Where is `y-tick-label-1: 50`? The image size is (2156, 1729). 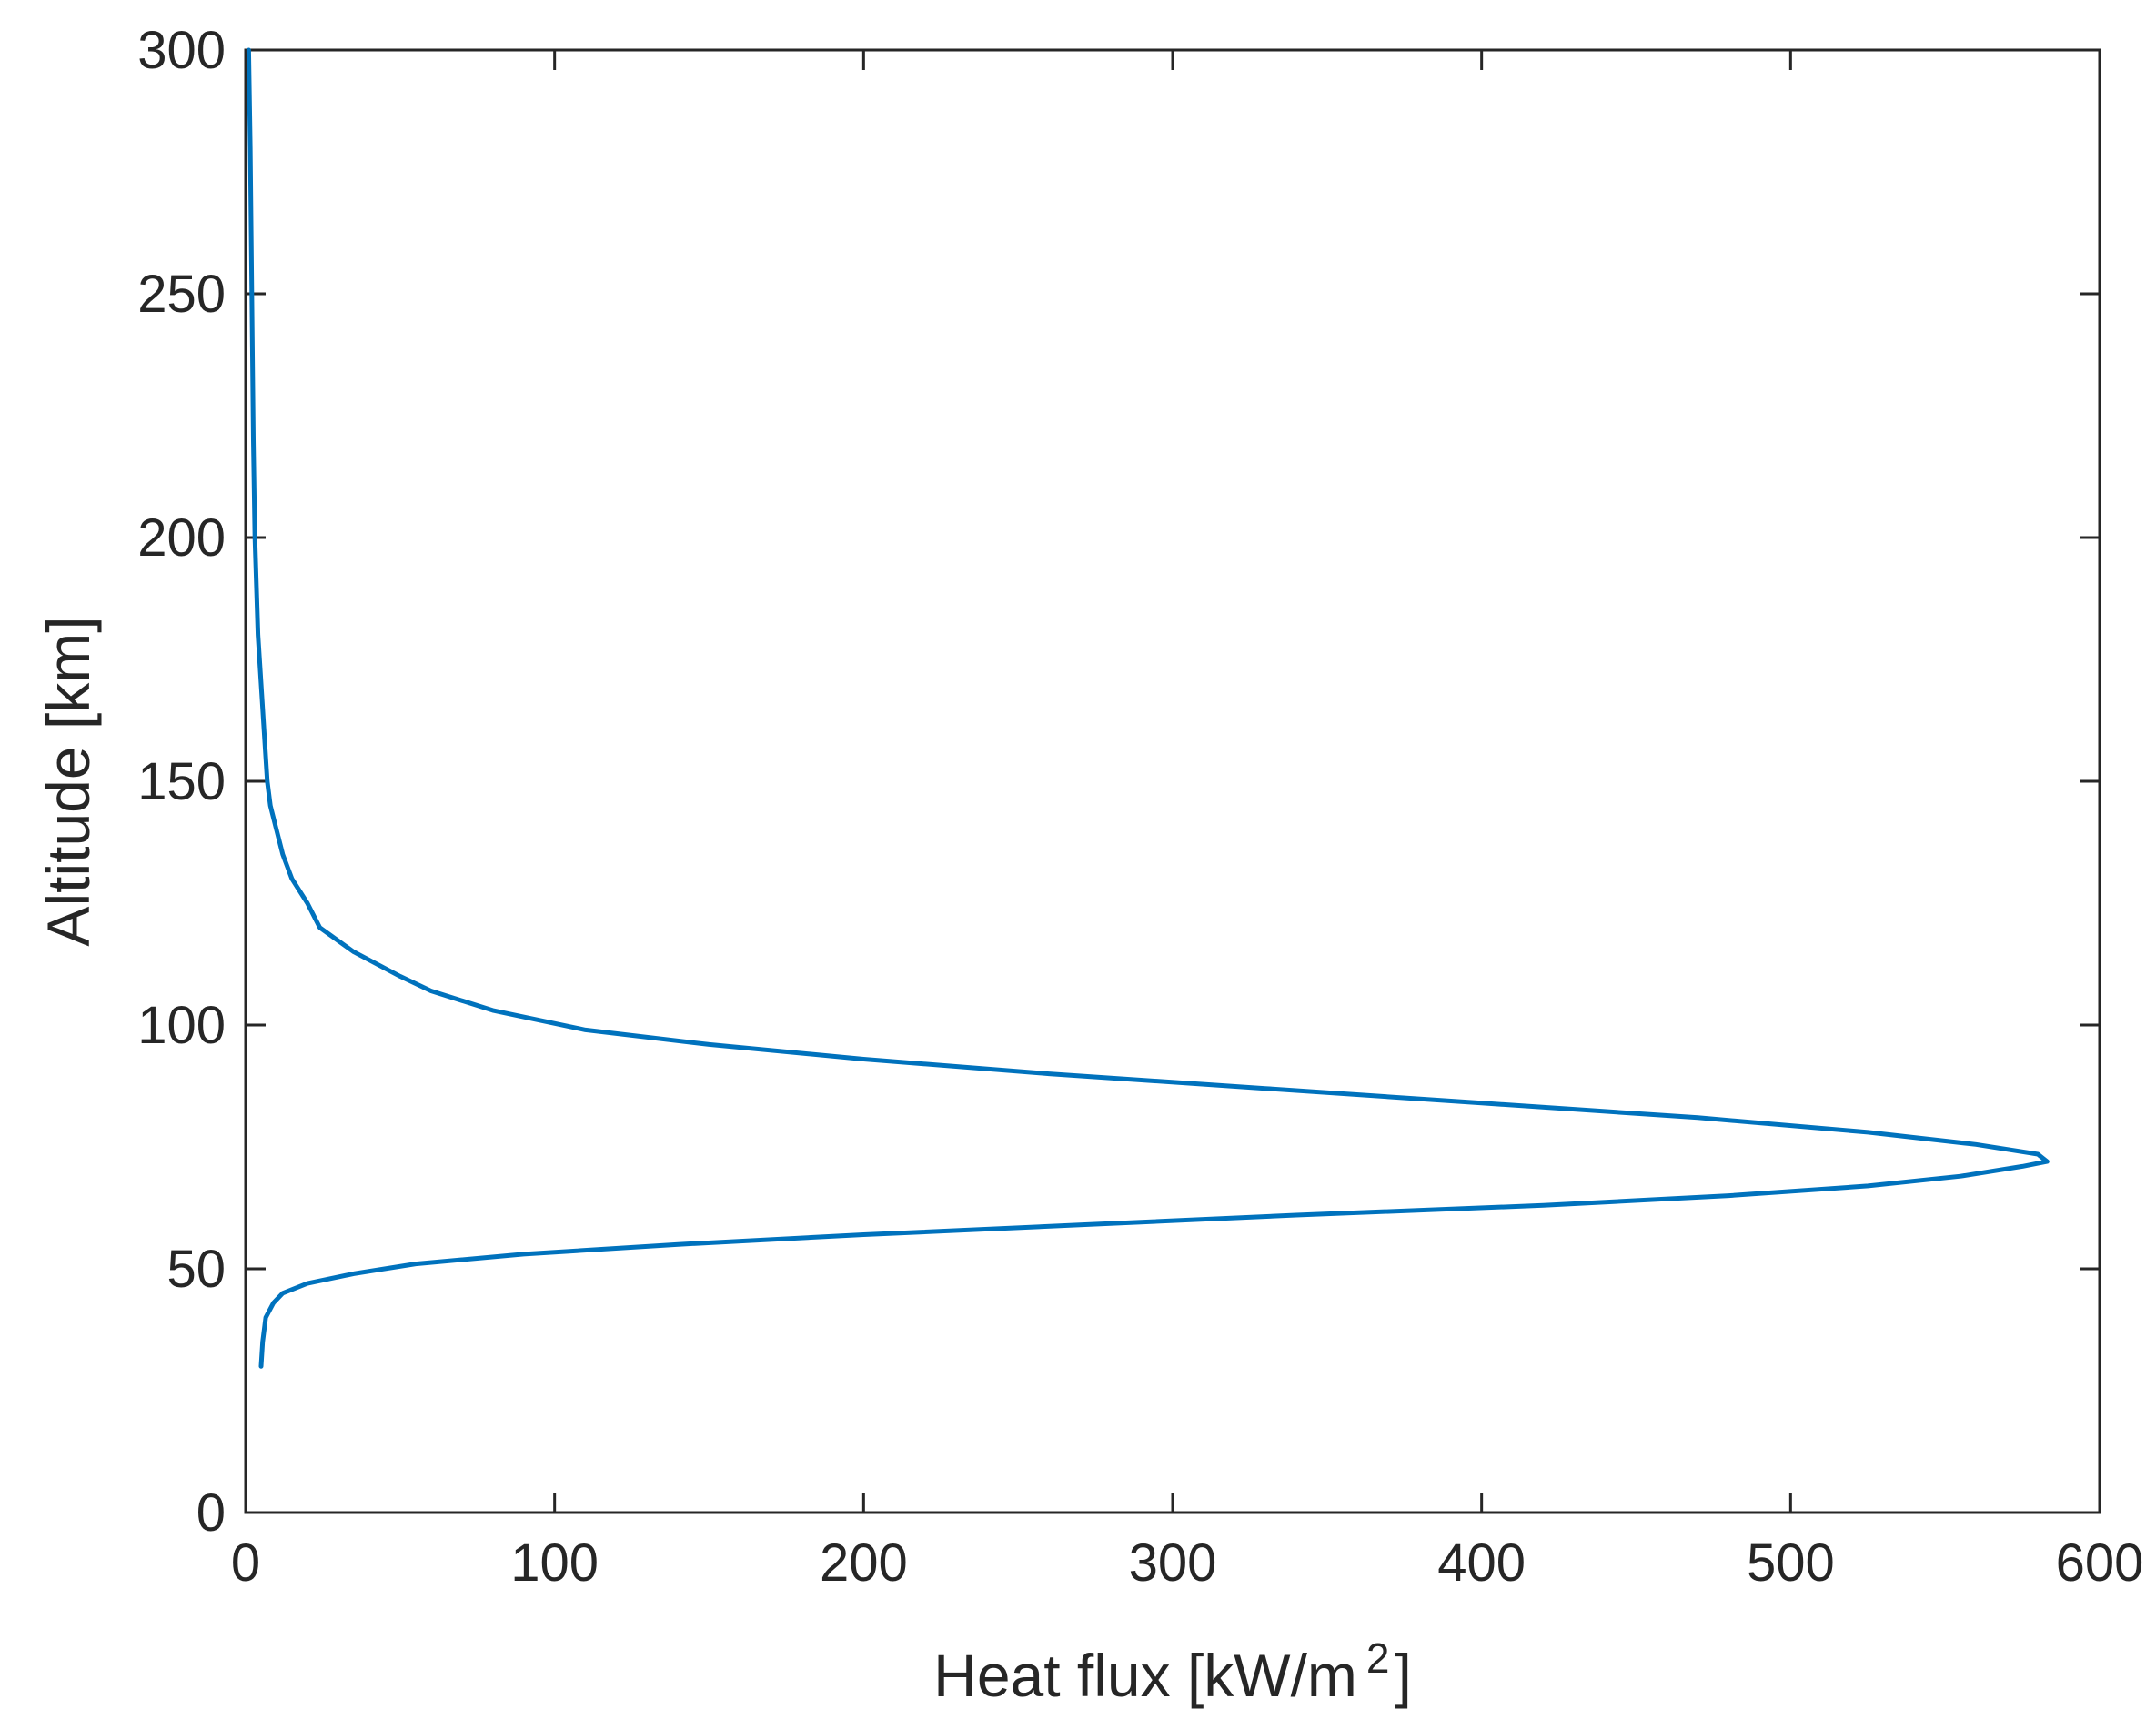 y-tick-label-1: 50 is located at coordinates (196, 1269).